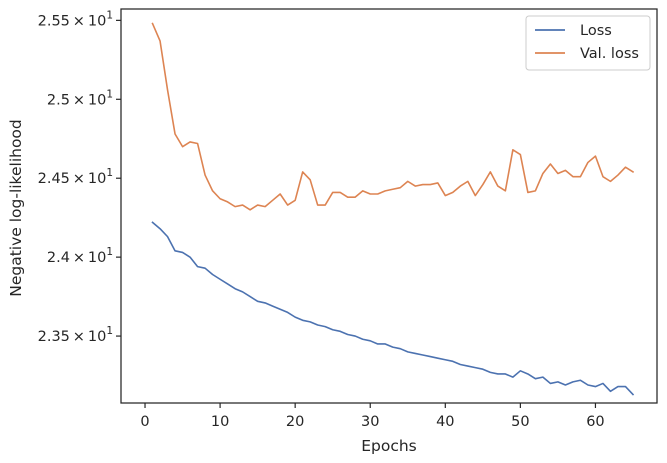 The width and height of the screenshot is (667, 463). What do you see at coordinates (80, 256) in the screenshot?
I see `y-tick-label: 2.4 × 10¹` at bounding box center [80, 256].